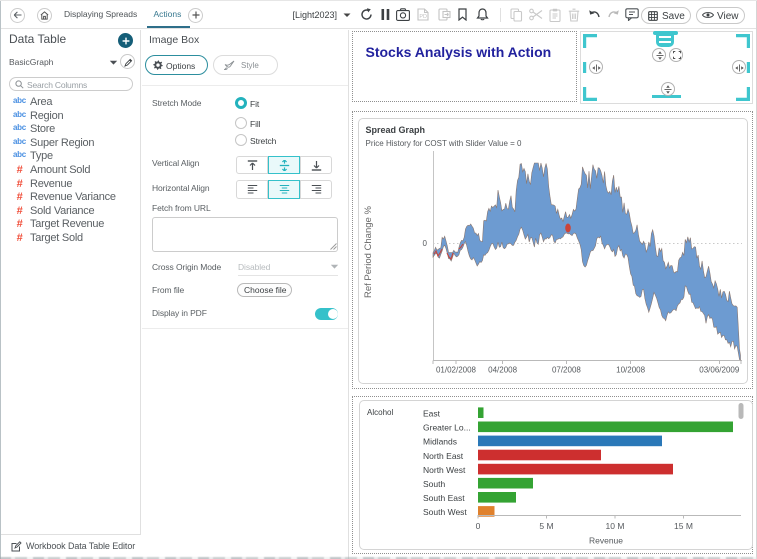 The height and width of the screenshot is (559, 757). Describe the element at coordinates (566, 370) in the screenshot. I see `svg-text: 07/2008` at that location.